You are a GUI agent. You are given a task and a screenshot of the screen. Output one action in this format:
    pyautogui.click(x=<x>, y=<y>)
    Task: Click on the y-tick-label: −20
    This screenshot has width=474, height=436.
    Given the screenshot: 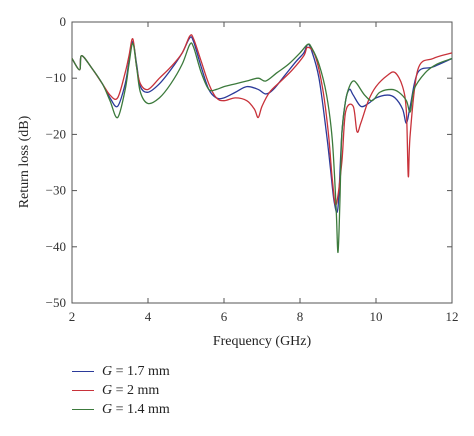 What is the action you would take?
    pyautogui.click(x=56, y=133)
    